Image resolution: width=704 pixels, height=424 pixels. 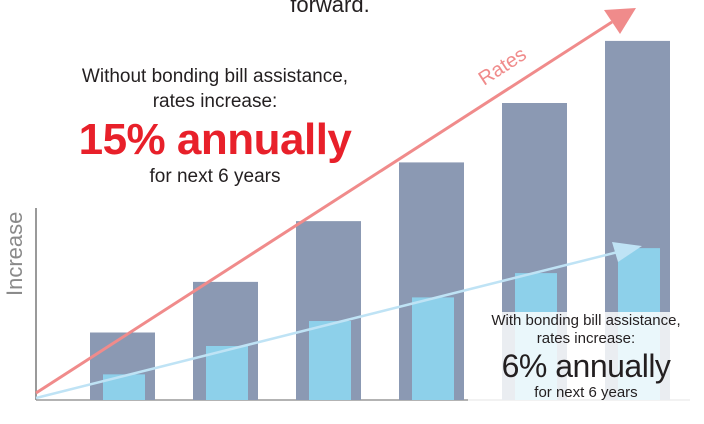 What do you see at coordinates (330, 8) in the screenshot?
I see `top-caption: forward.` at bounding box center [330, 8].